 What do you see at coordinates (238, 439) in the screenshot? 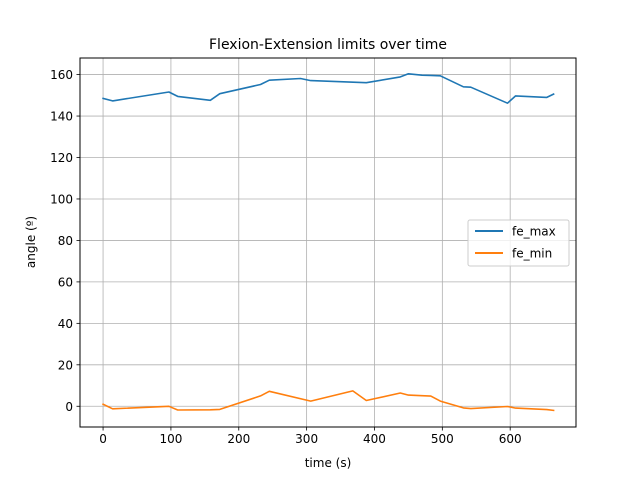
I see `x-tick-label: 200` at bounding box center [238, 439].